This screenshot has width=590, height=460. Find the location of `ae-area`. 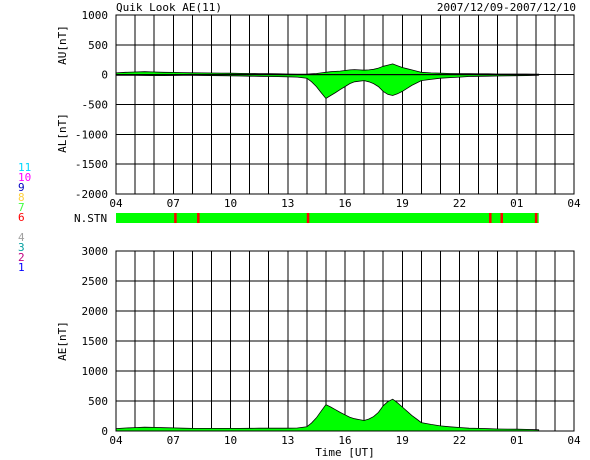

ae-area is located at coordinates (327, 415).